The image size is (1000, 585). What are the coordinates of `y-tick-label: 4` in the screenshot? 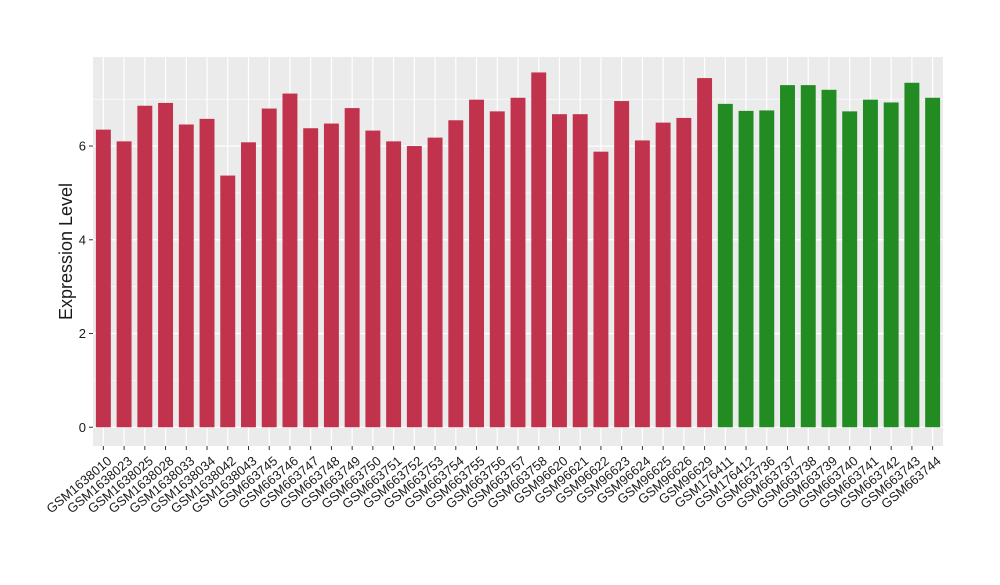 It's located at (82, 239).